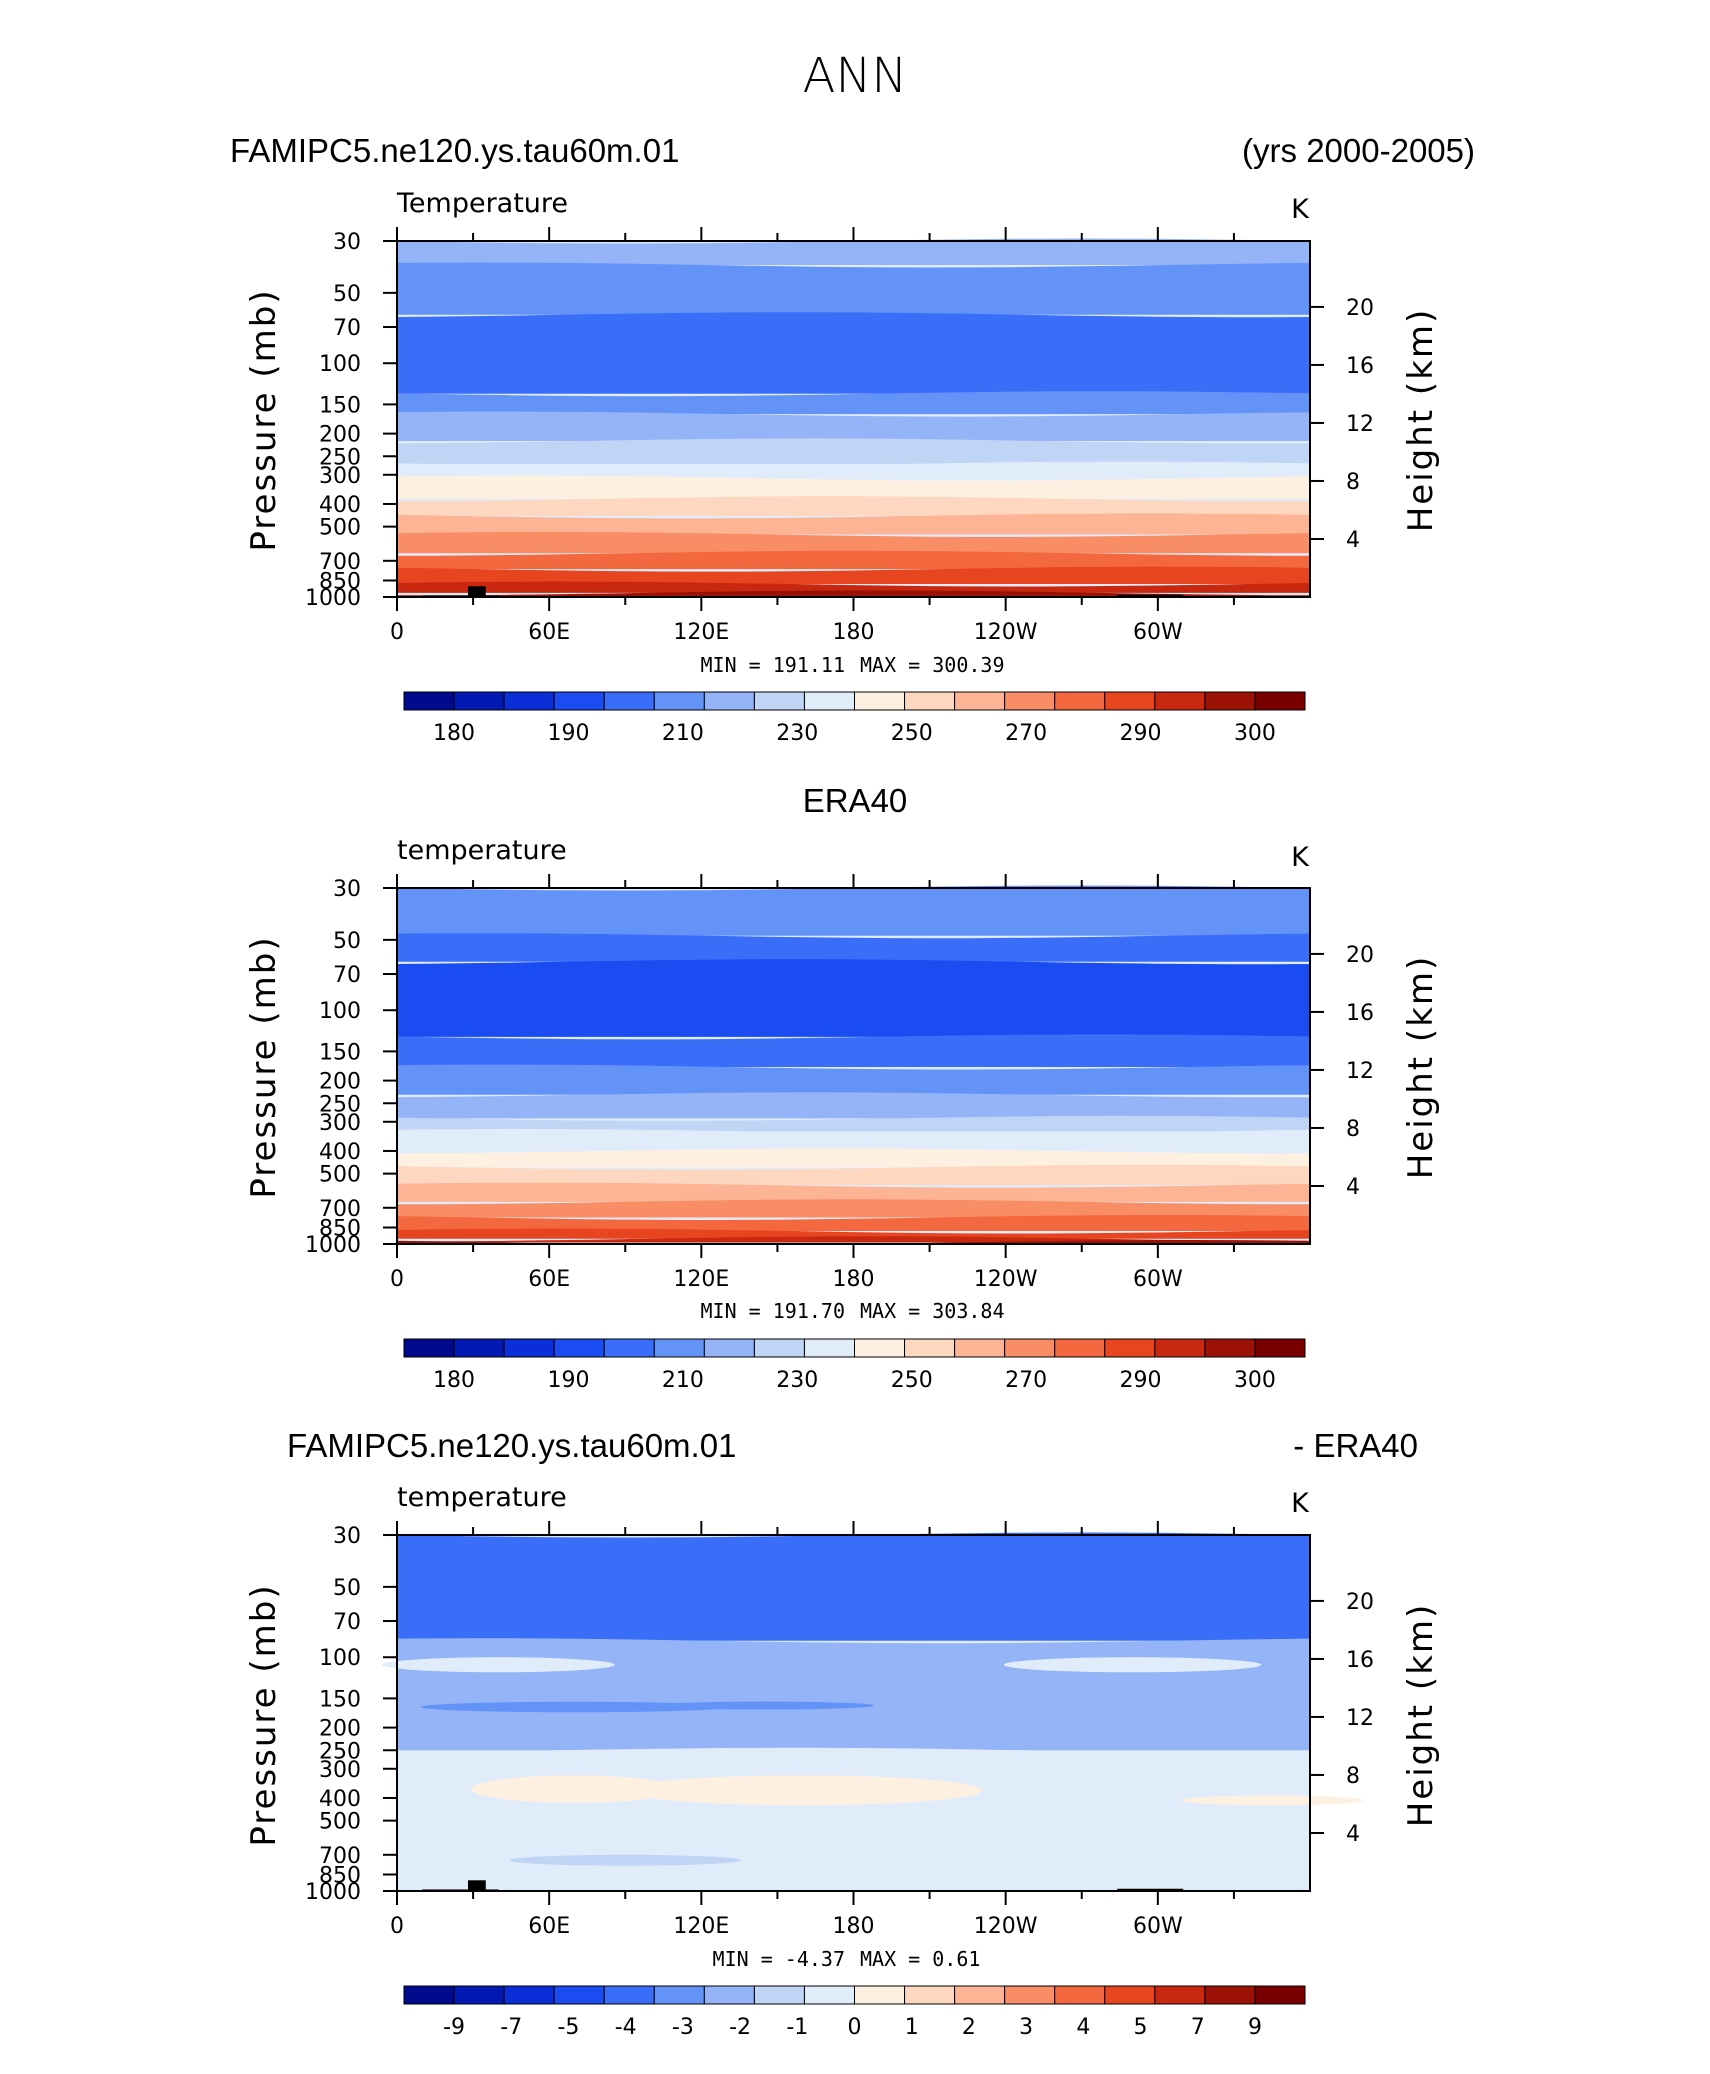 The height and width of the screenshot is (2074, 1710). Describe the element at coordinates (701, 1926) in the screenshot. I see `x-tick-label: 120E` at that location.